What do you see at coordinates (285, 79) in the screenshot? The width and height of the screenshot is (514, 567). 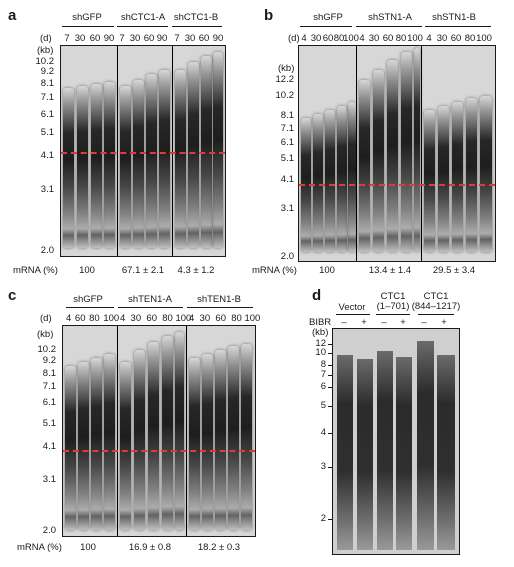 I see `size-marker: 12.2` at bounding box center [285, 79].